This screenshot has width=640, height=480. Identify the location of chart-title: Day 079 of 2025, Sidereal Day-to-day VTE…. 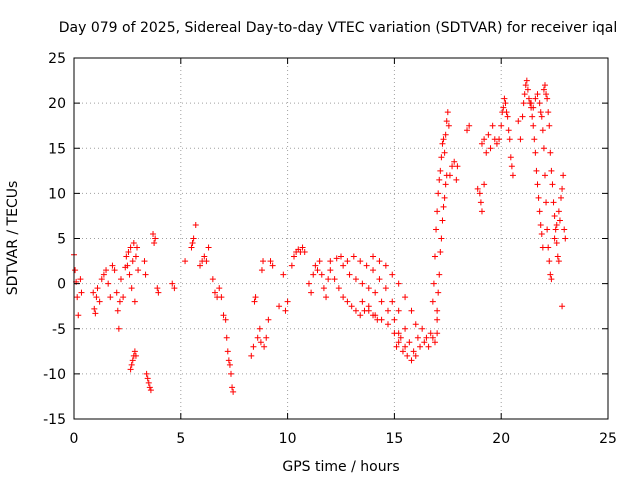
(338, 28).